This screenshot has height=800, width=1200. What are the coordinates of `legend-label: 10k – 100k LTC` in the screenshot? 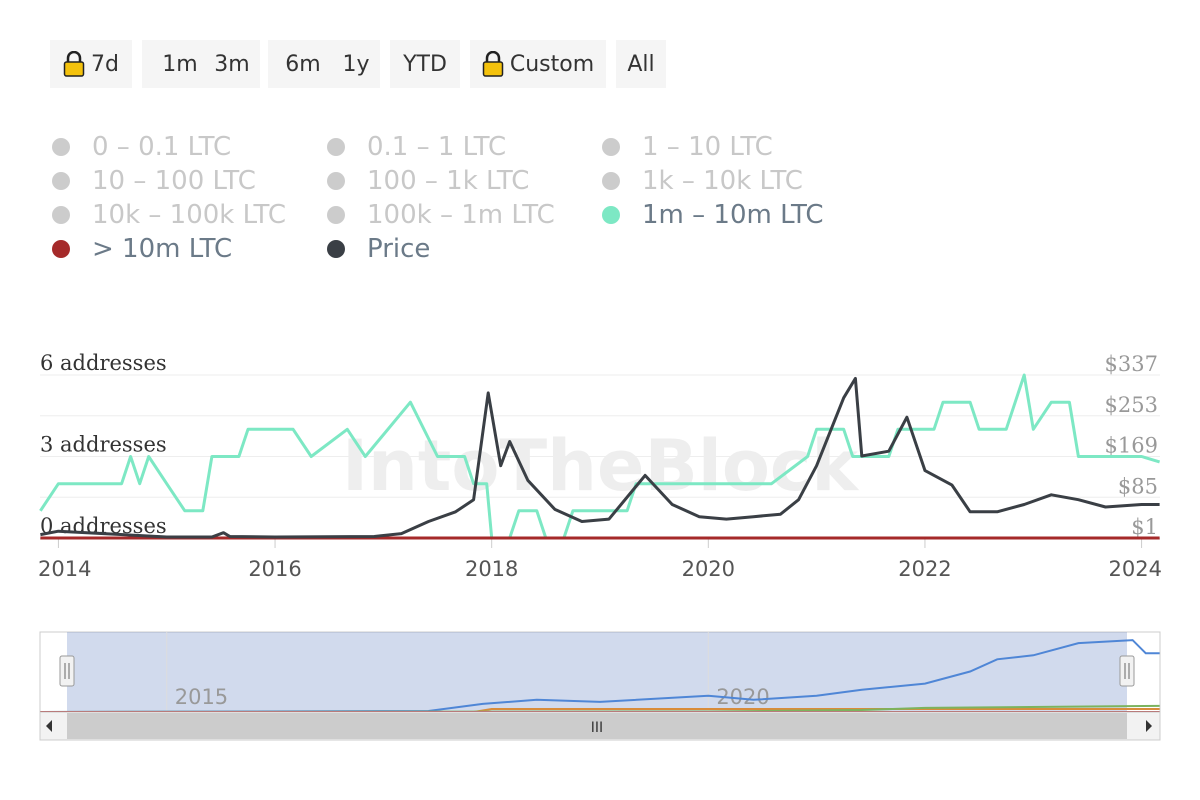 It's located at (189, 215).